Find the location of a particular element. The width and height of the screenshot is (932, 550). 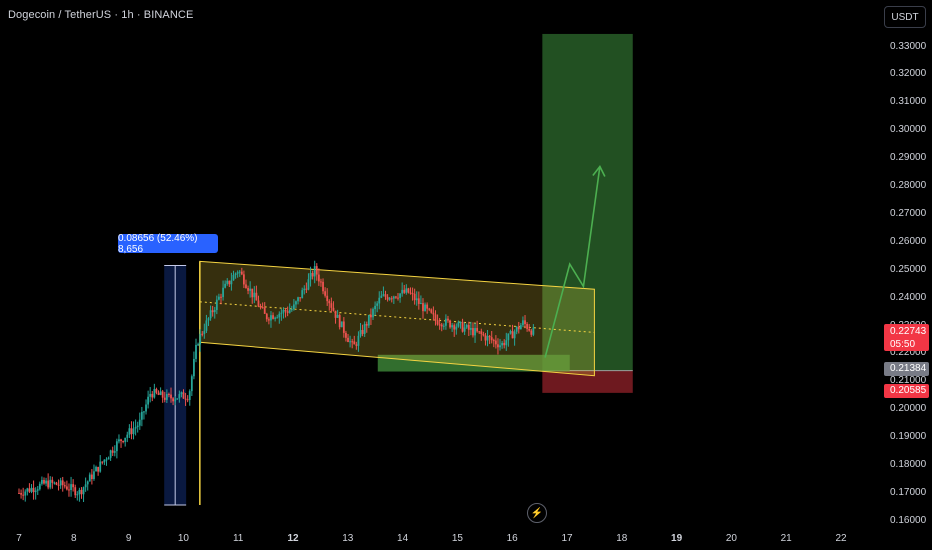

date-tick: 11 is located at coordinates (238, 538).